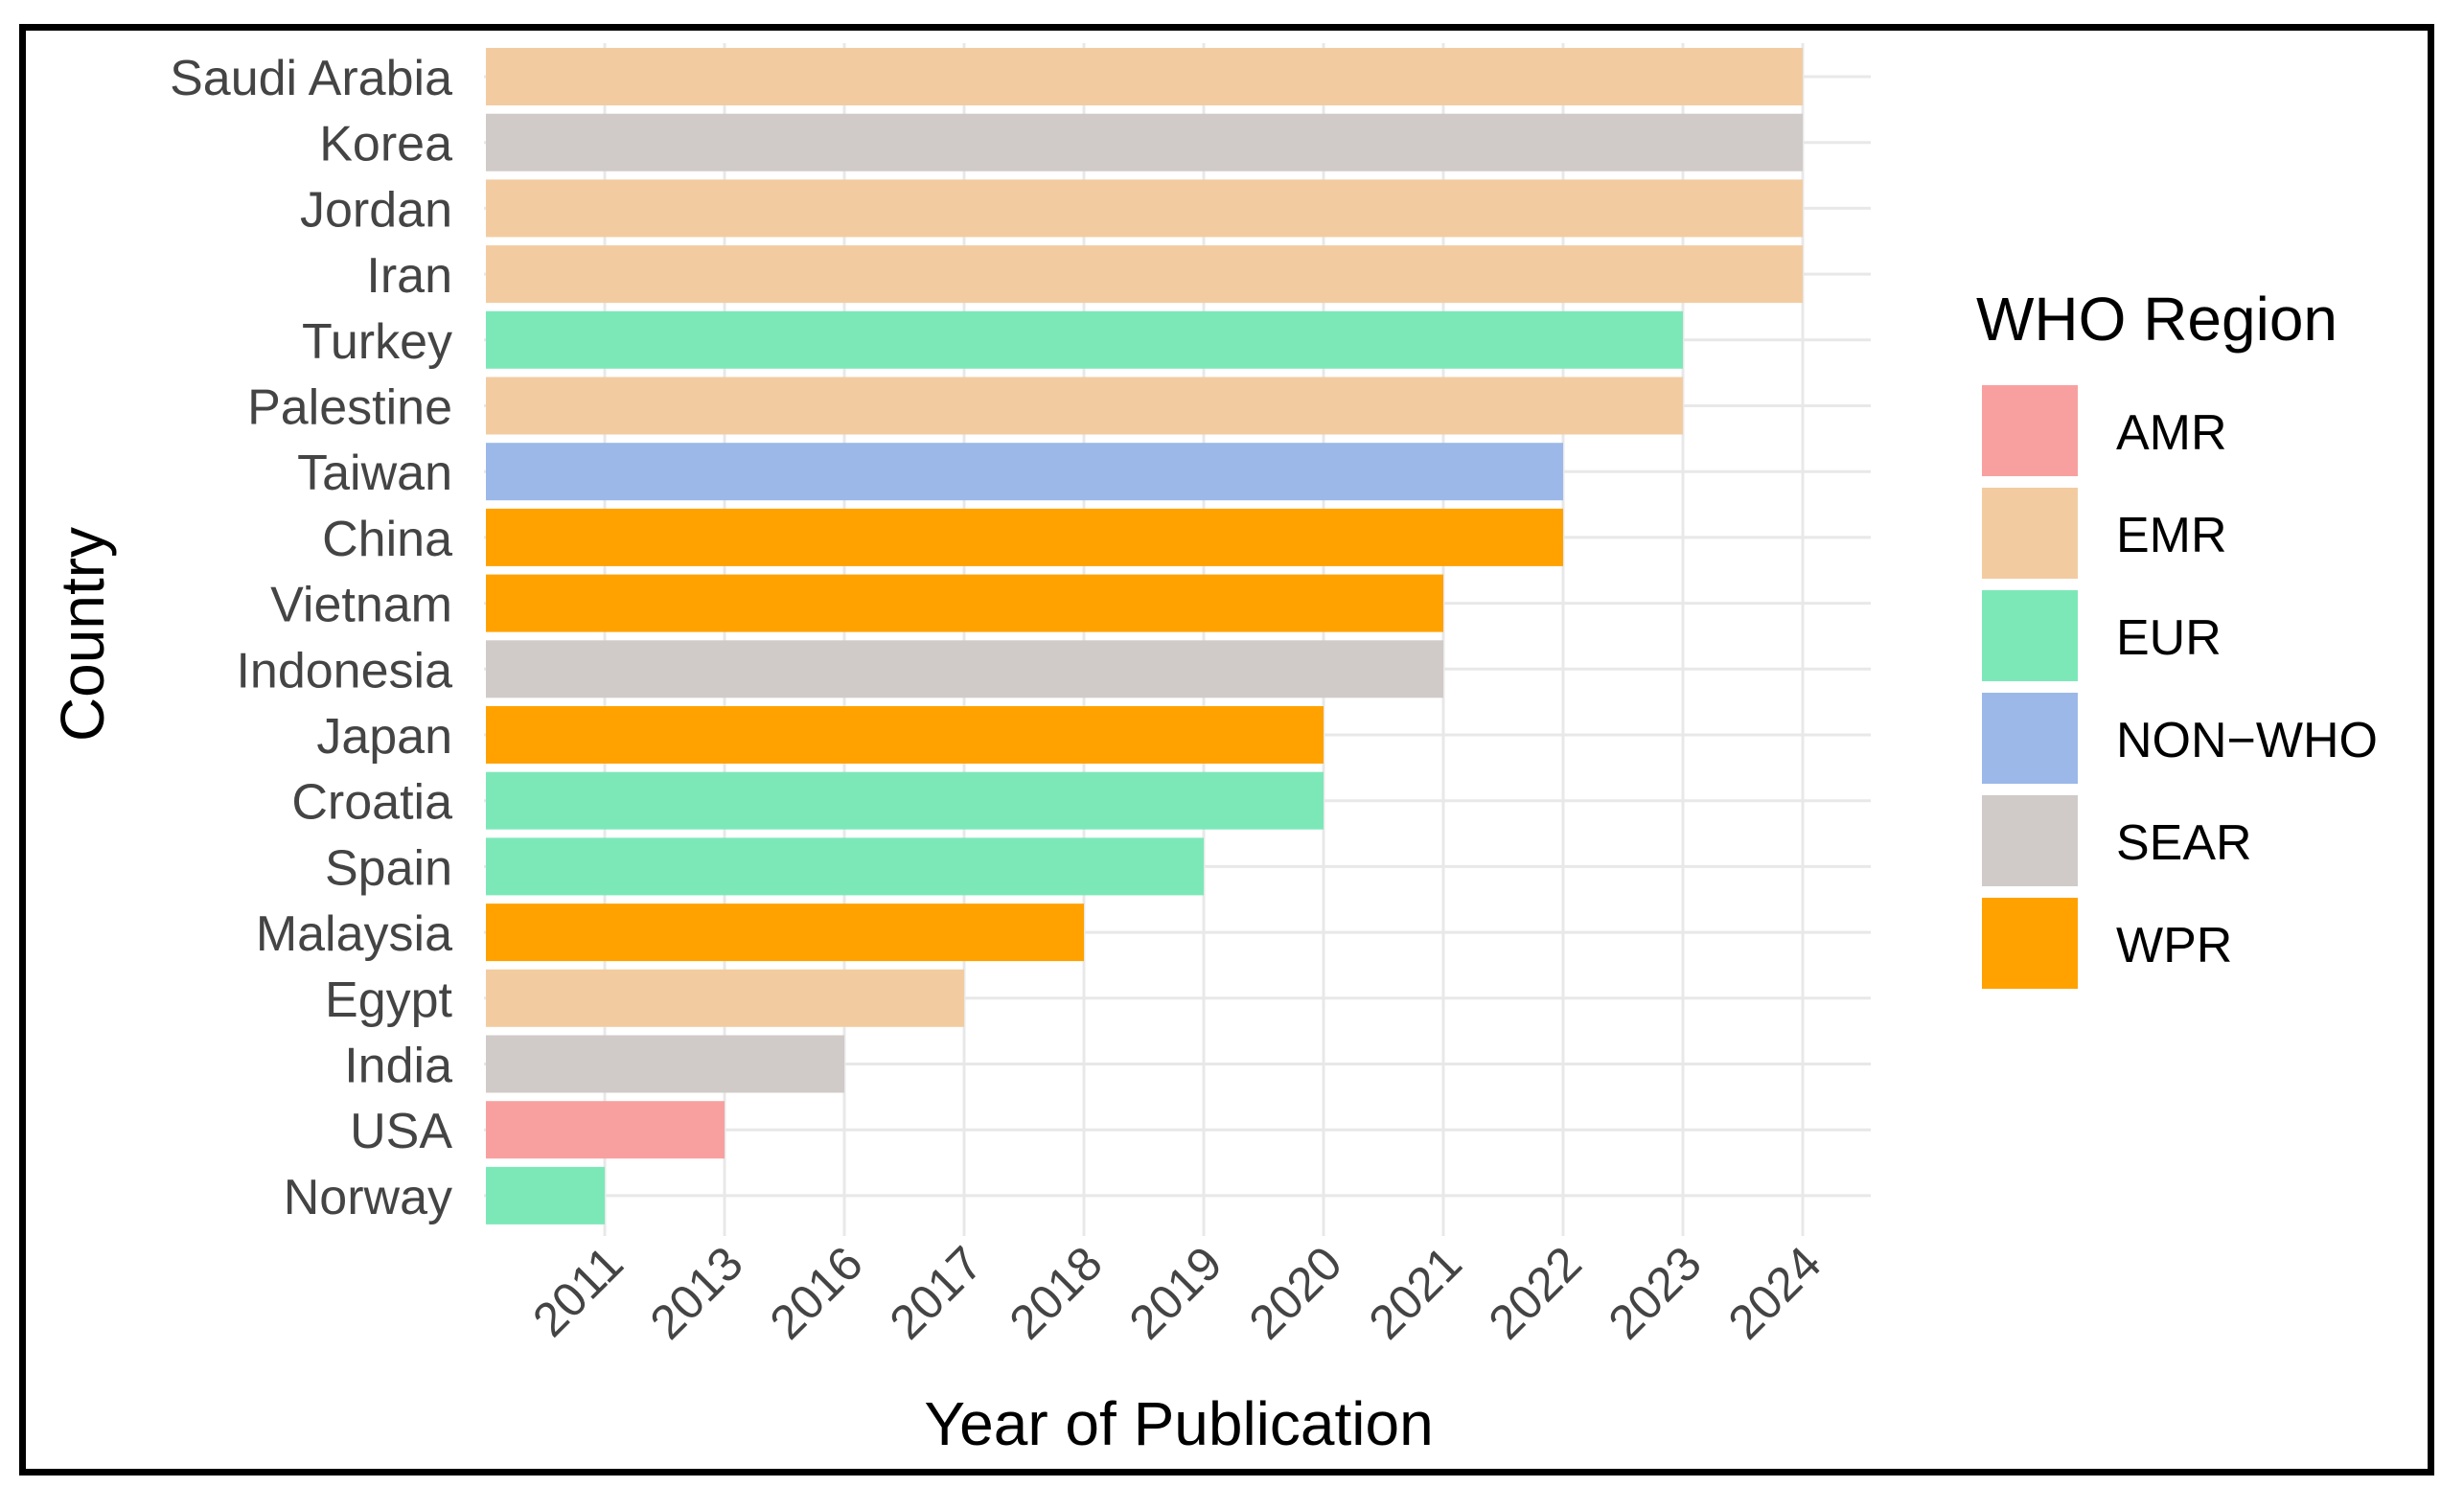 The width and height of the screenshot is (2464, 1510). What do you see at coordinates (1774, 1292) in the screenshot?
I see `x-tick-label-2024: 2024` at bounding box center [1774, 1292].